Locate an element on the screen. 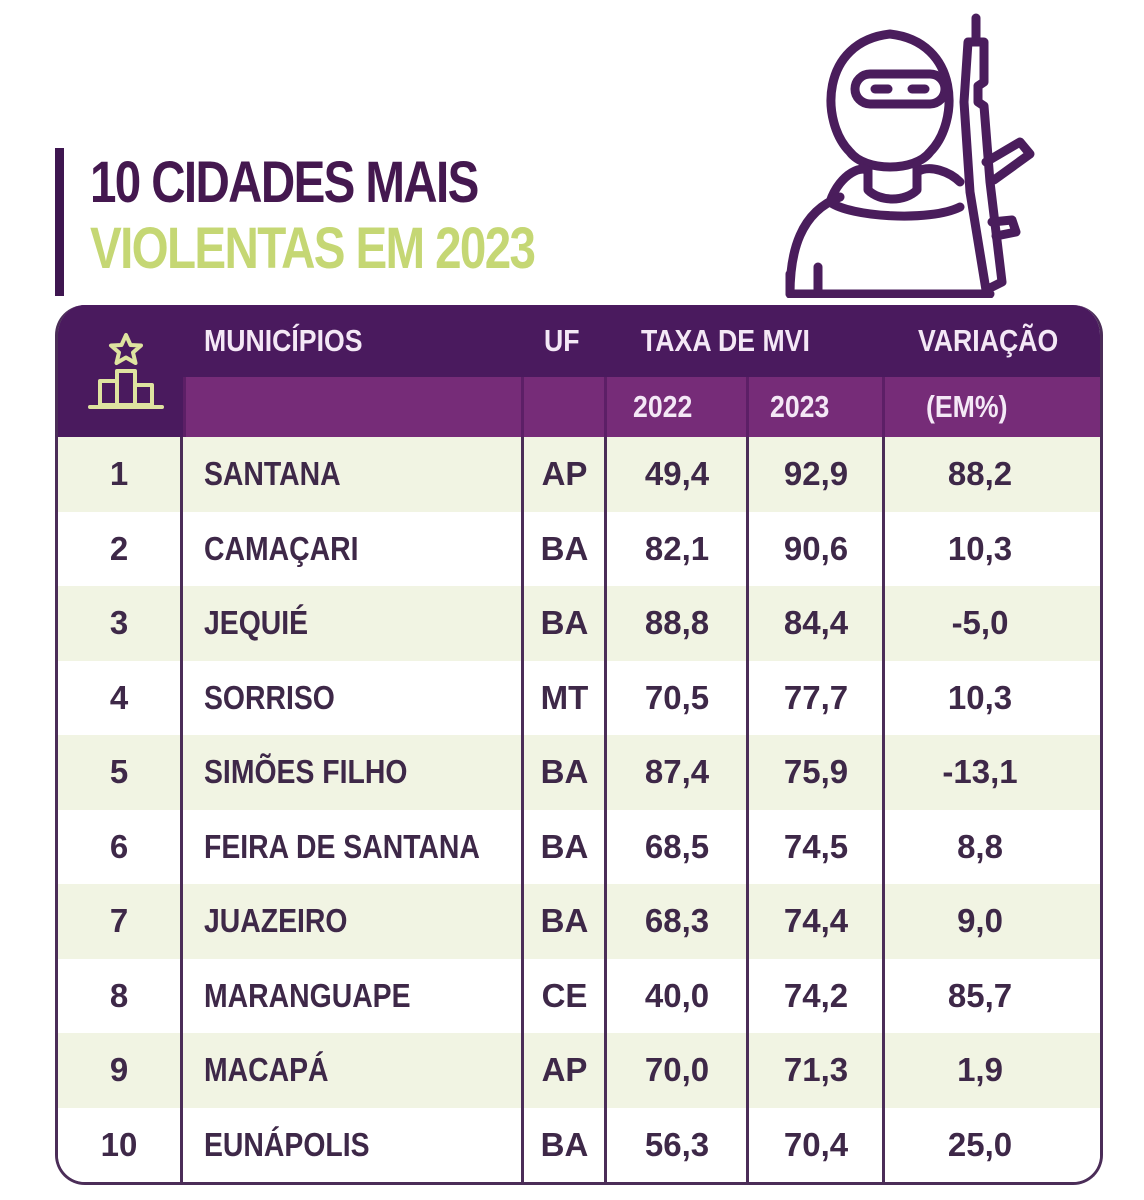 The image size is (1144, 1200). title-accent-bar is located at coordinates (59, 222).